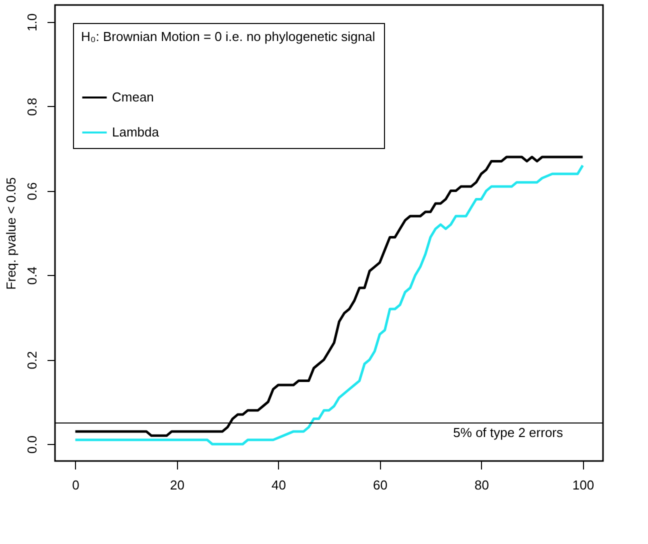  Describe the element at coordinates (228, 36) in the screenshot. I see `legend-title: H₀: Brownian Motion = 0 i.e. no phylogenetic signal` at that location.